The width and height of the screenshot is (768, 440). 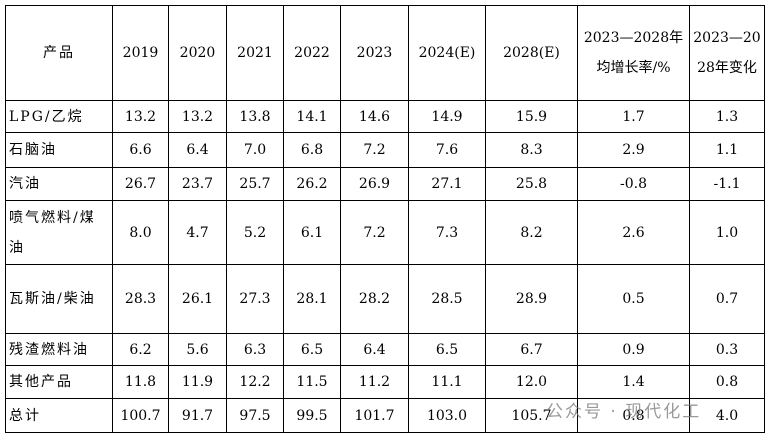 What do you see at coordinates (374, 382) in the screenshot?
I see `cell: 11.2` at bounding box center [374, 382].